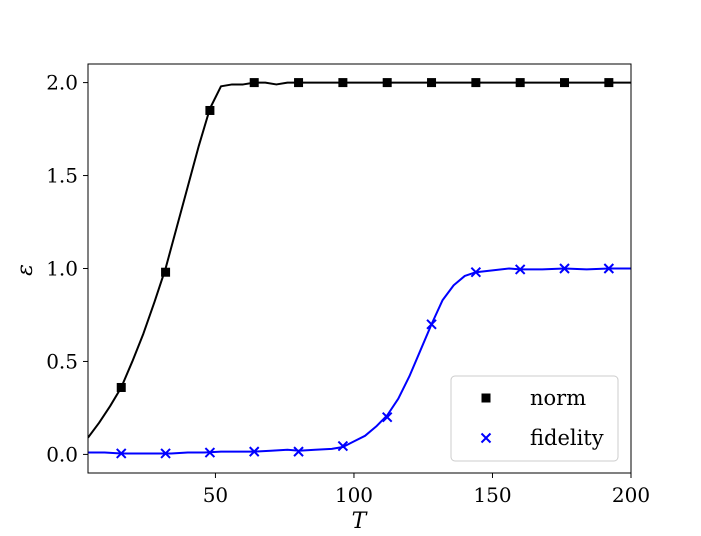 The width and height of the screenshot is (701, 536). I want to click on y-tick-label: 1.0, so click(62, 269).